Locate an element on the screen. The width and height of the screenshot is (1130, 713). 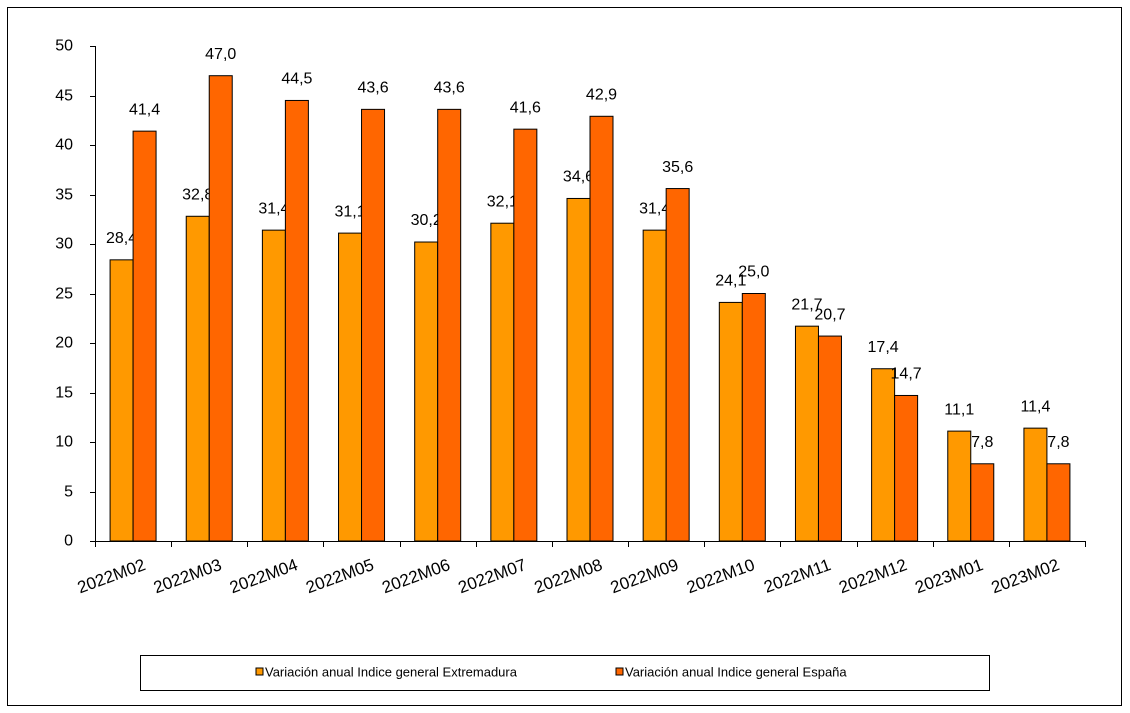
y-tick-label: 15 is located at coordinates (64, 393).